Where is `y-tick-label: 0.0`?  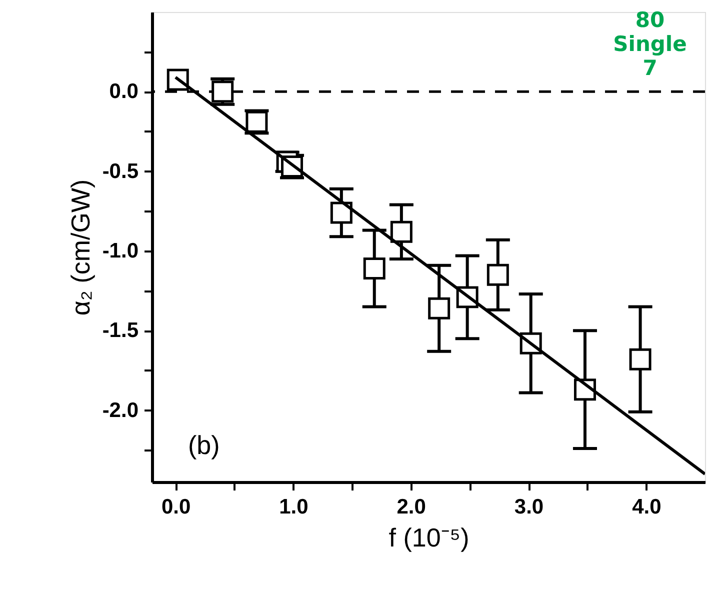
y-tick-label: 0.0 is located at coordinates (123, 92).